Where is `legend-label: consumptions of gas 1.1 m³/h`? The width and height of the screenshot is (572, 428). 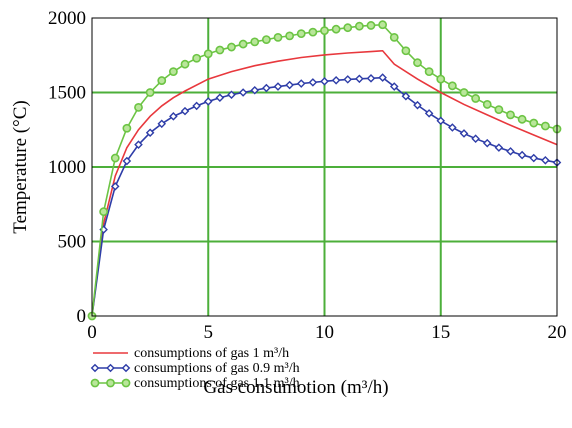 legend-label: consumptions of gas 1.1 m³/h is located at coordinates (217, 383).